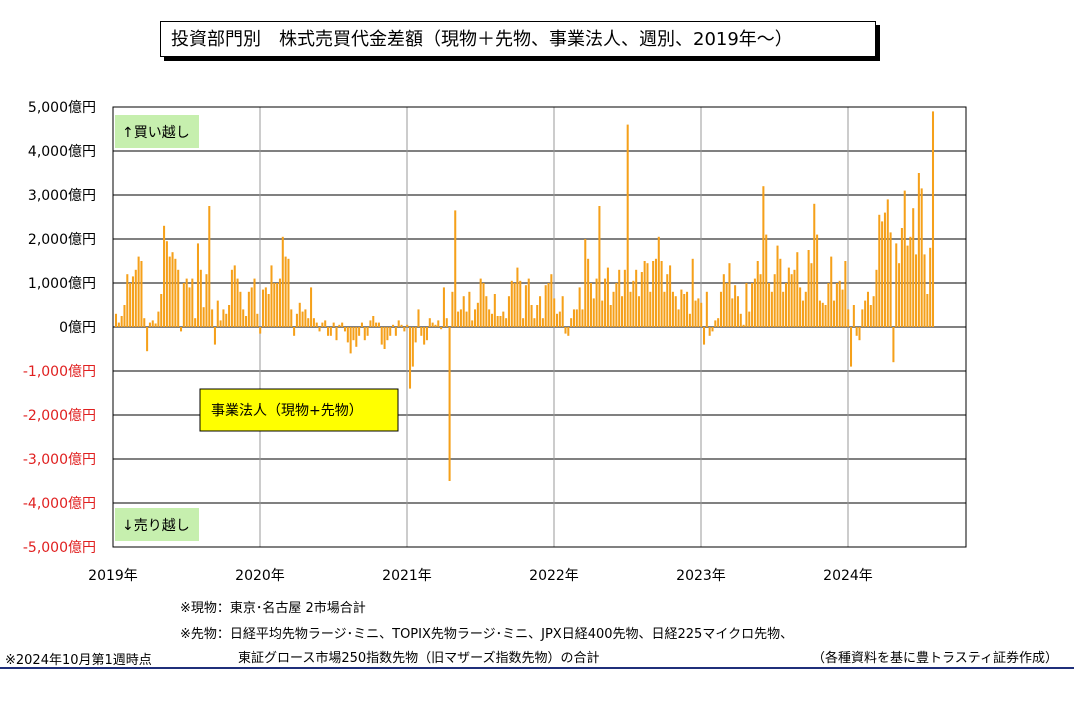  Describe the element at coordinates (554, 576) in the screenshot. I see `x-tick-label: 2022年` at that location.